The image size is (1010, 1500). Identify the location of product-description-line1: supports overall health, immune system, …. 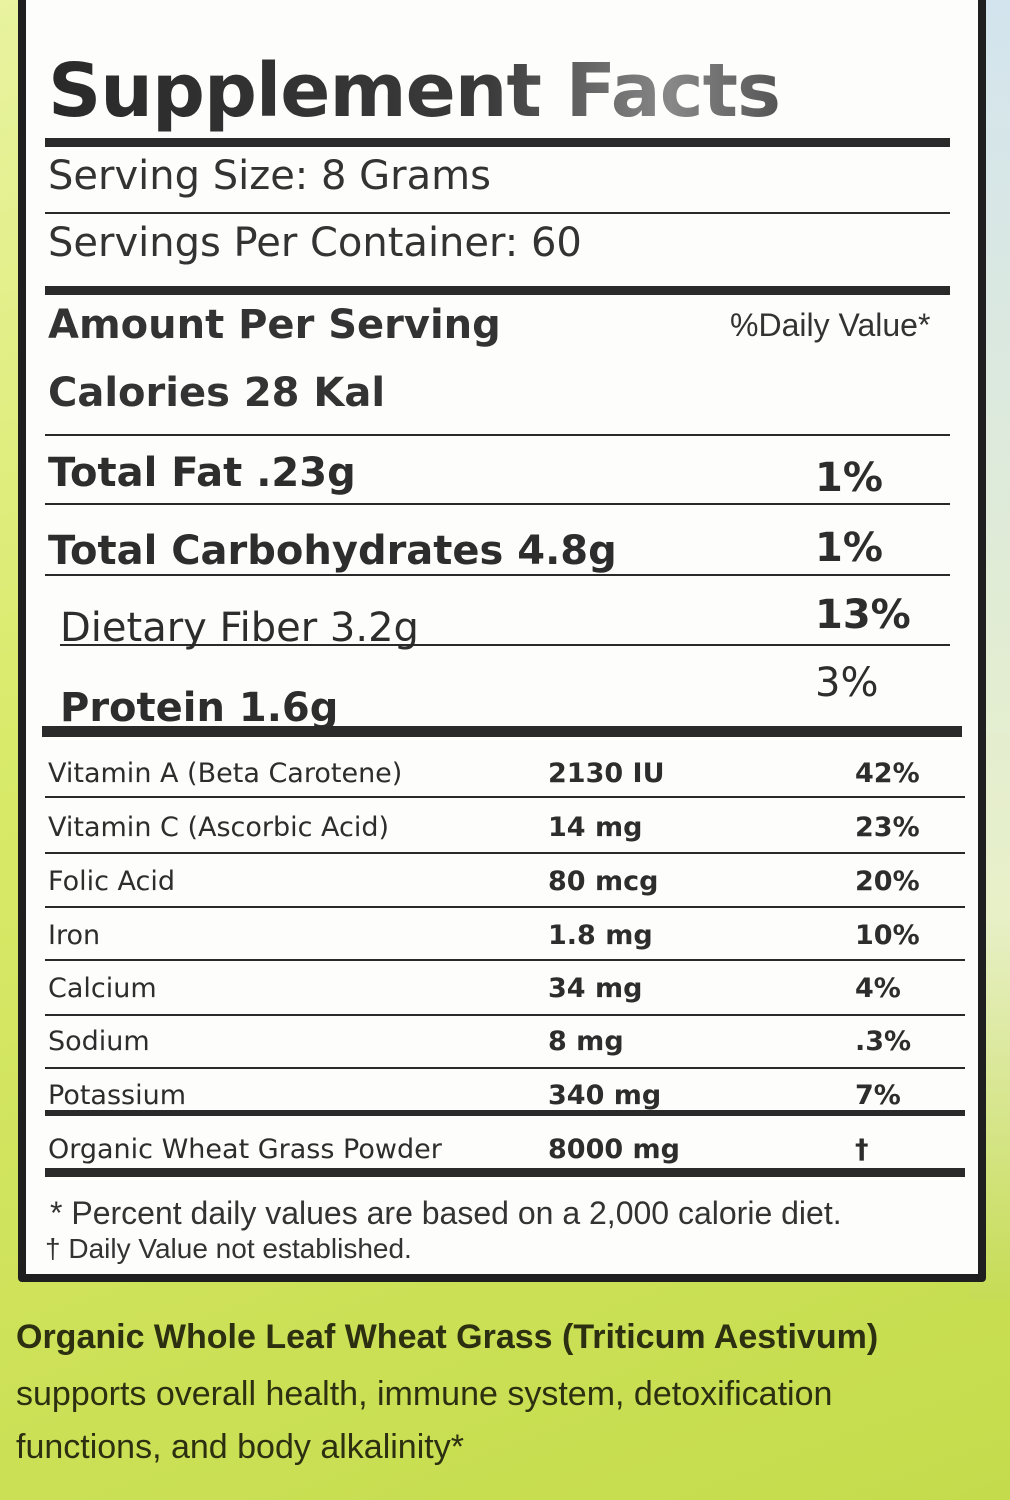
(424, 1394).